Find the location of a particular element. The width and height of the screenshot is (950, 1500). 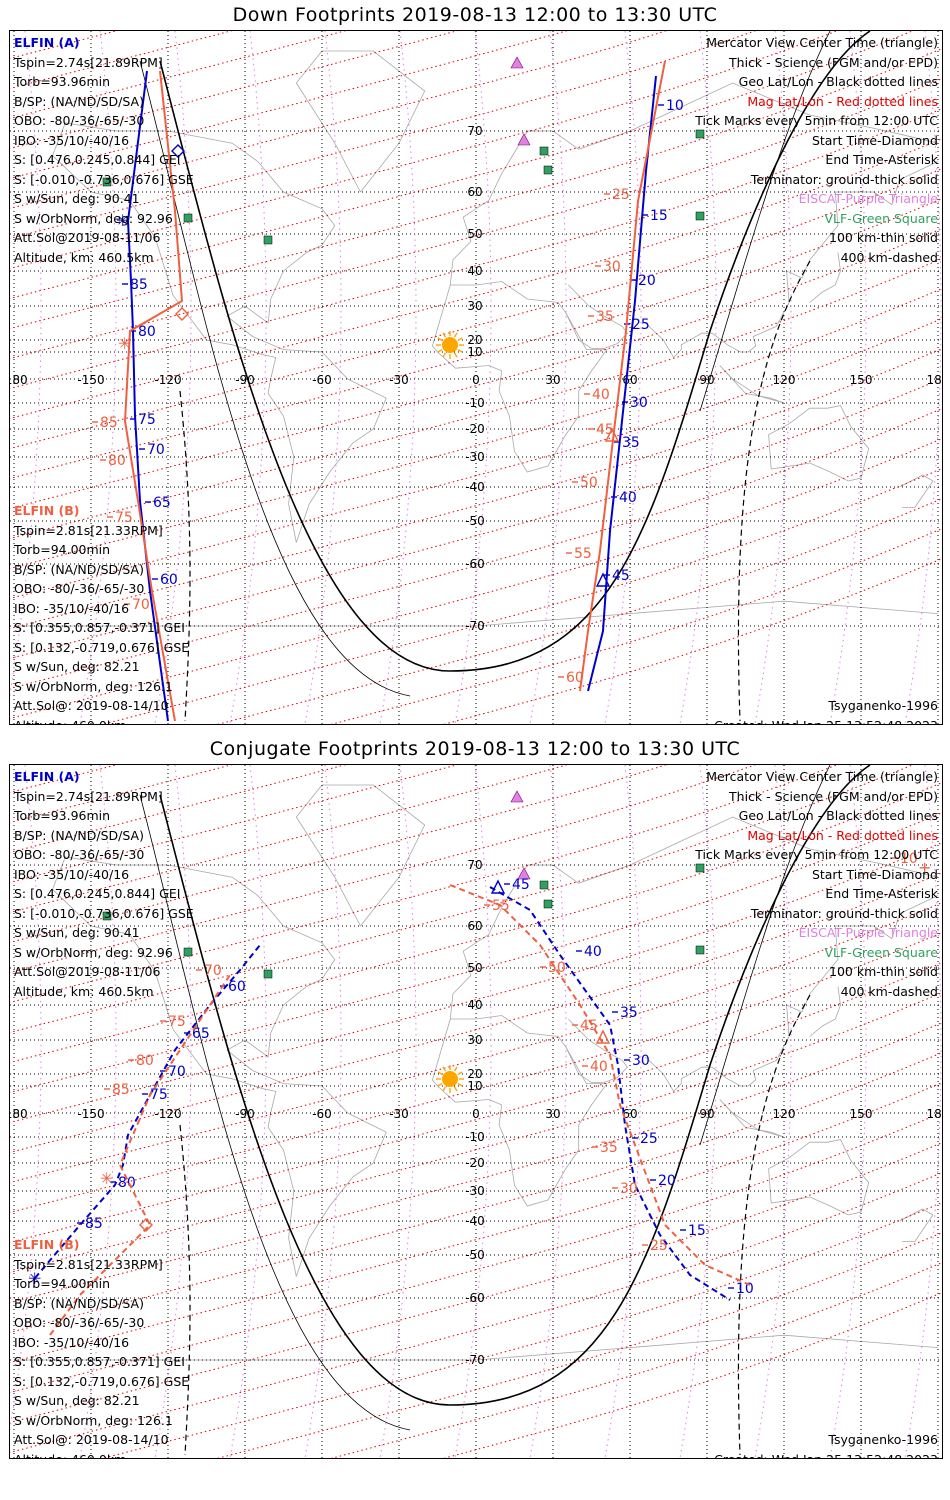

lat-tick-label: -40 is located at coordinates (475, 1221).